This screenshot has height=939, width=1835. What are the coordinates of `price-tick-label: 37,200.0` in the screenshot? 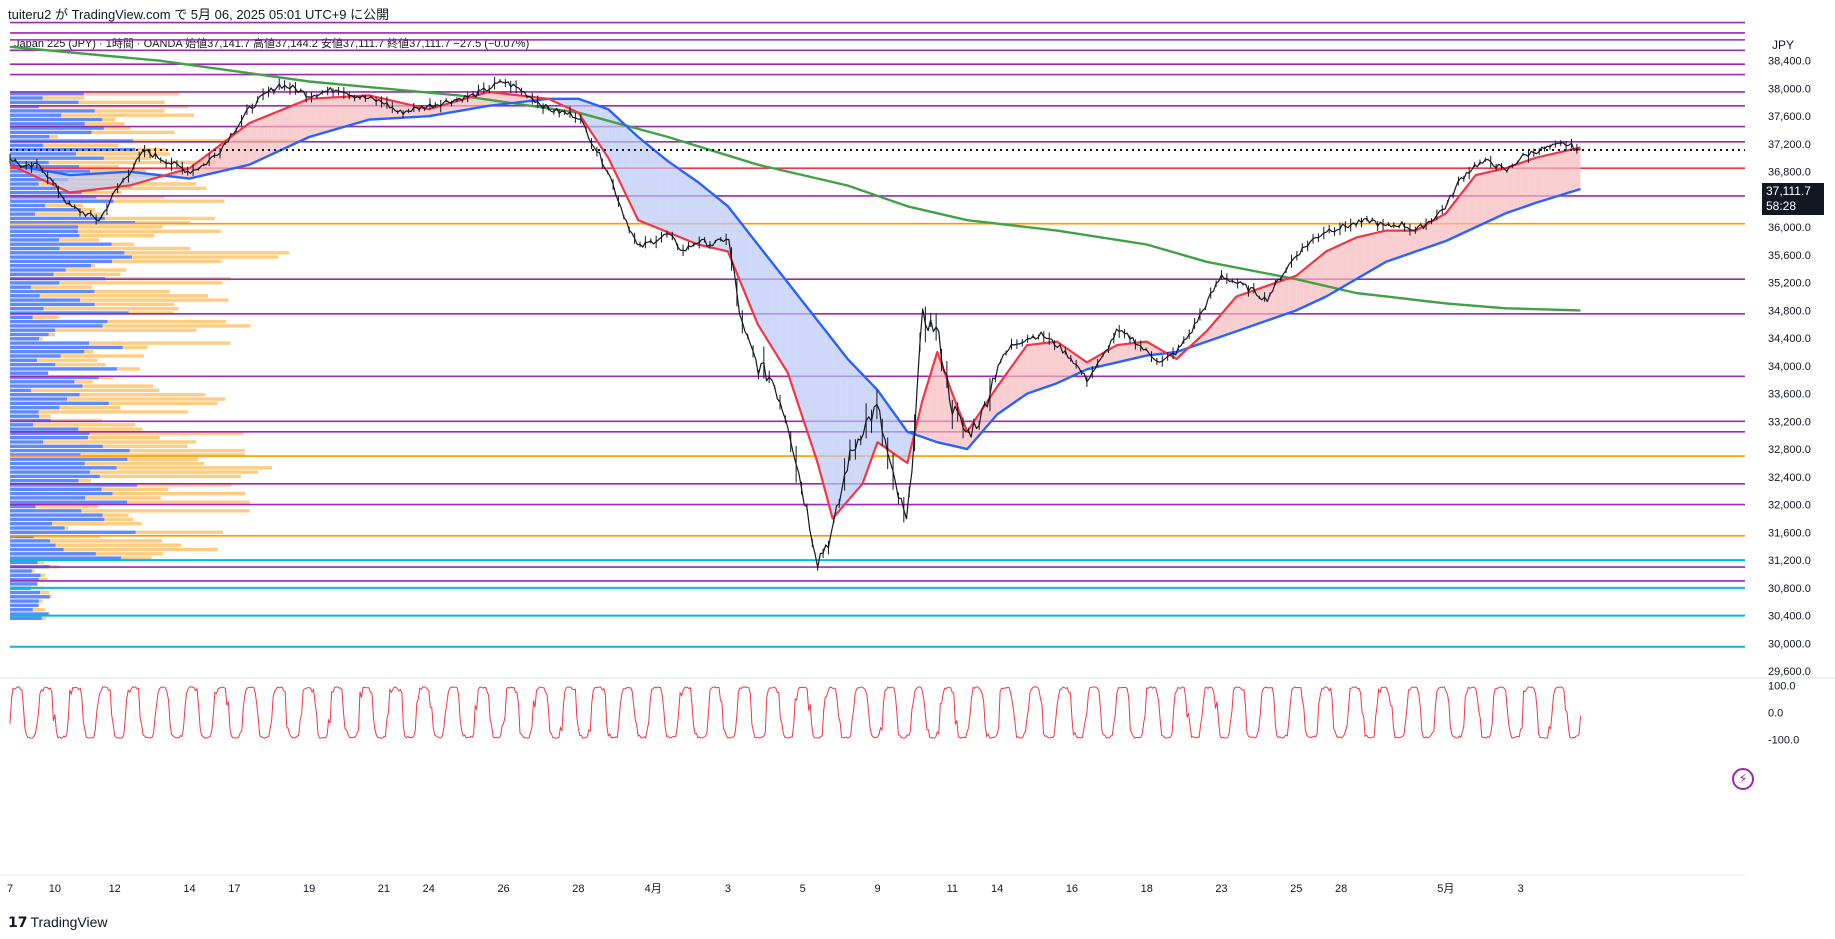 It's located at (1789, 145).